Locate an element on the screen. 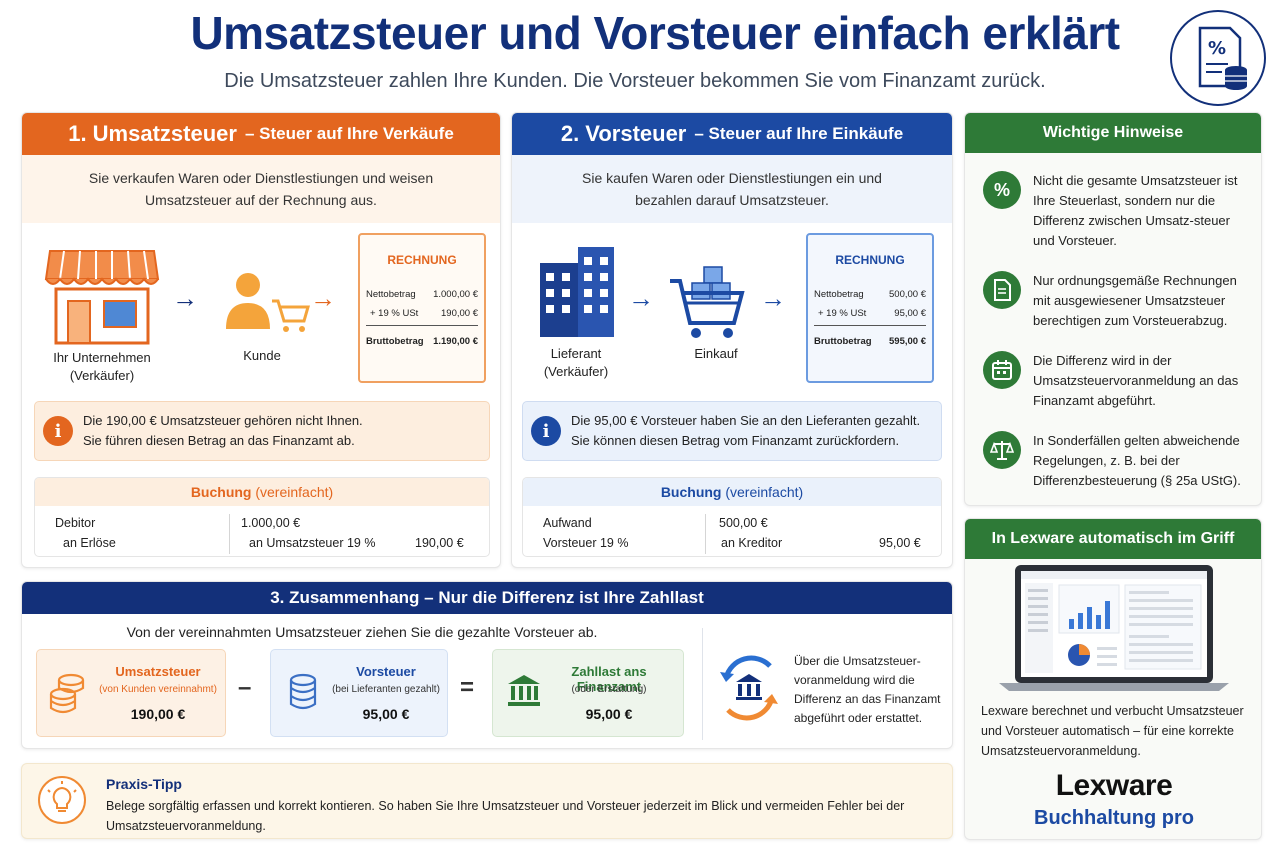 This screenshot has height=853, width=1280. vorsteuer-title-suffix: – Steuer auf Ihre Einkäufe is located at coordinates (799, 133).